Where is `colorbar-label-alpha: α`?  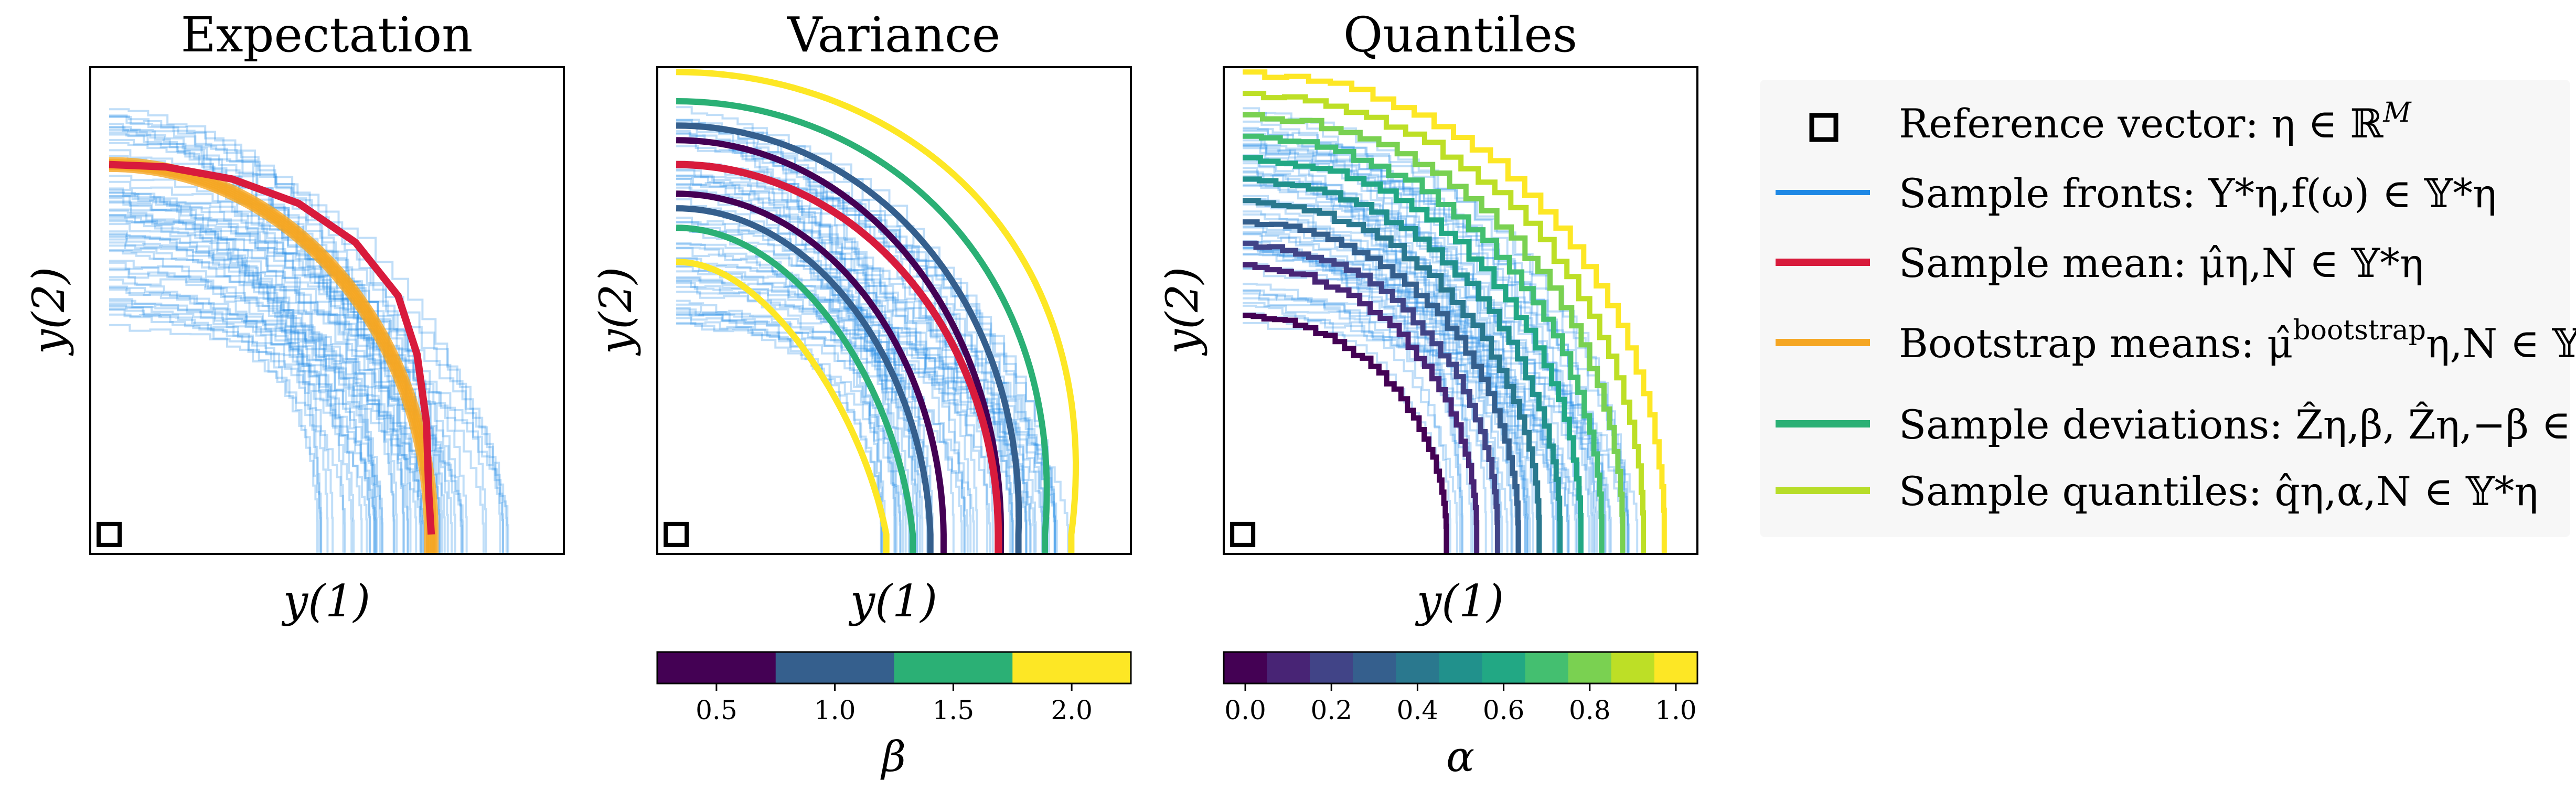 colorbar-label-alpha: α is located at coordinates (1460, 757).